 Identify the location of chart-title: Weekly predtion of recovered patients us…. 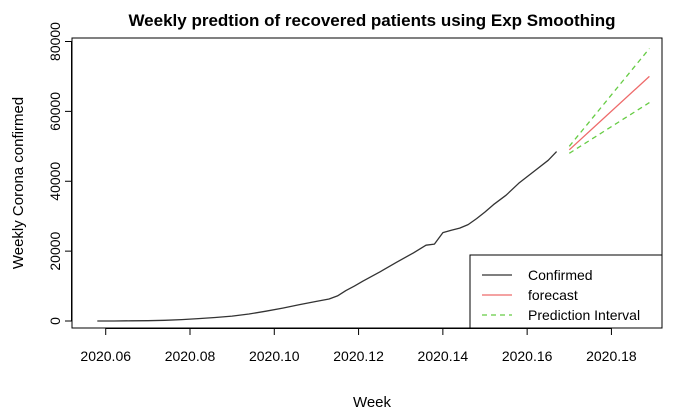
(371, 20).